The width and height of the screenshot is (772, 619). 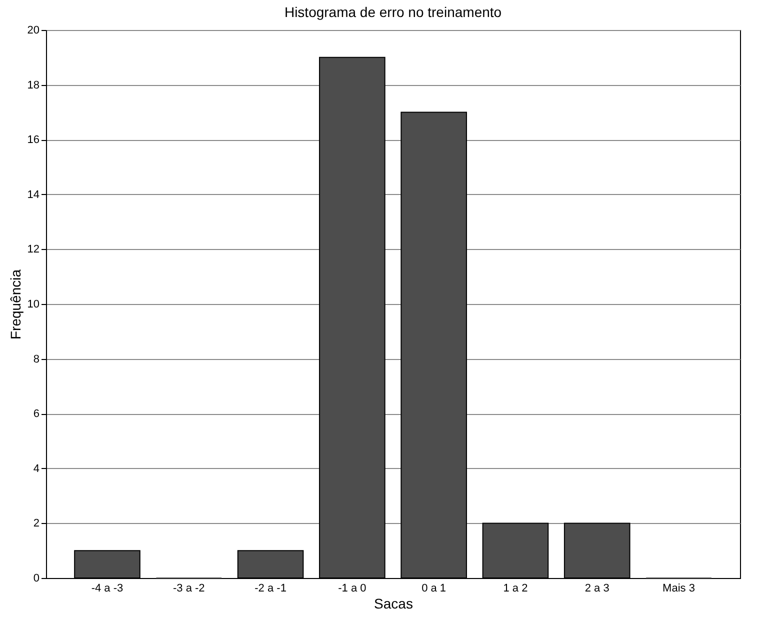 I want to click on x-tick-label: -4 a -3, so click(x=107, y=588).